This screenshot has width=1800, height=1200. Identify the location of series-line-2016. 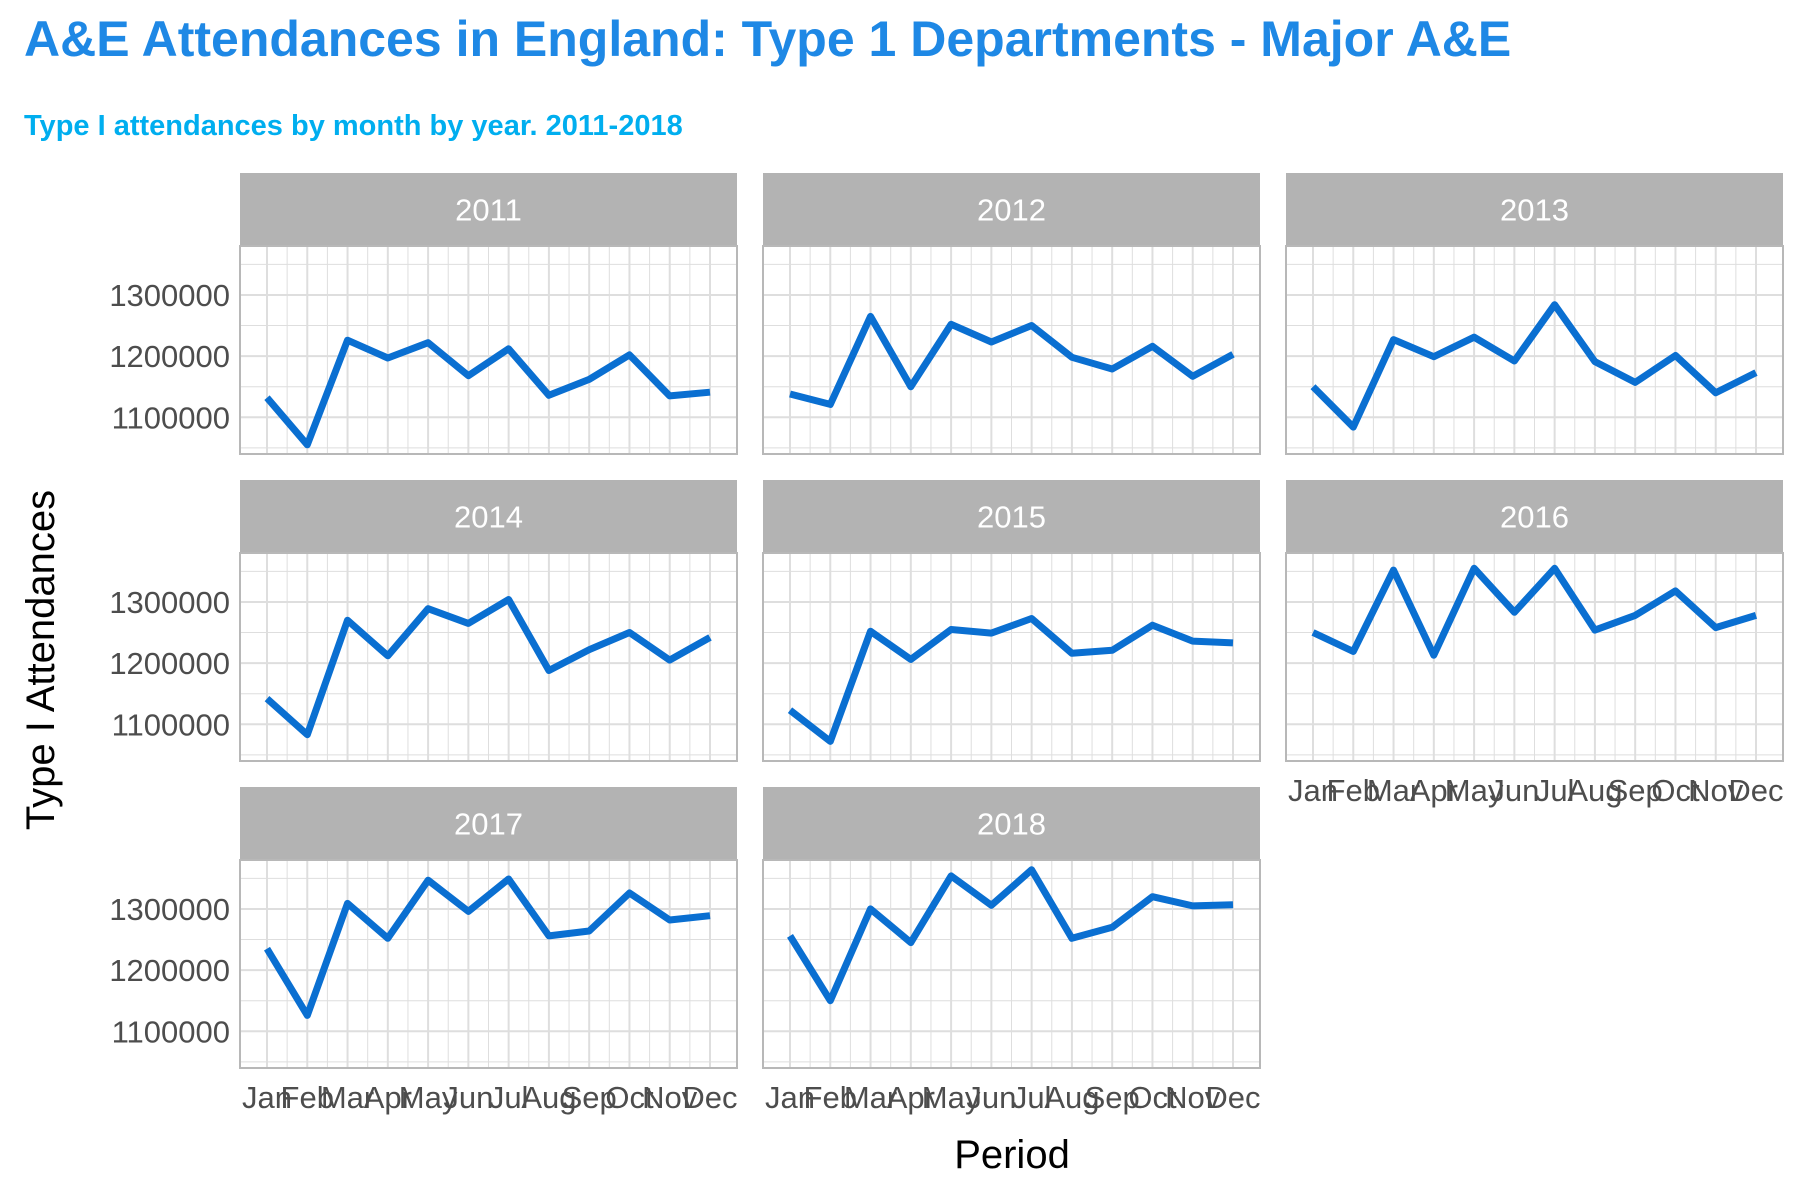
(1534, 611).